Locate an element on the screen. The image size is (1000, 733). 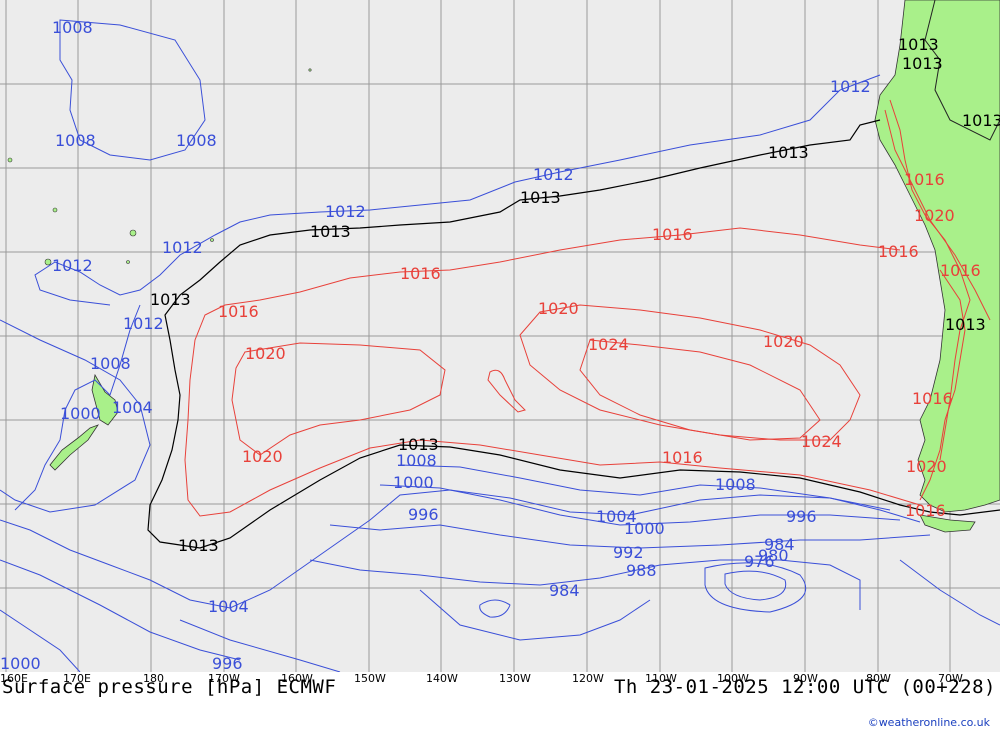
label-1008-e: 1008 is located at coordinates (416, 460).